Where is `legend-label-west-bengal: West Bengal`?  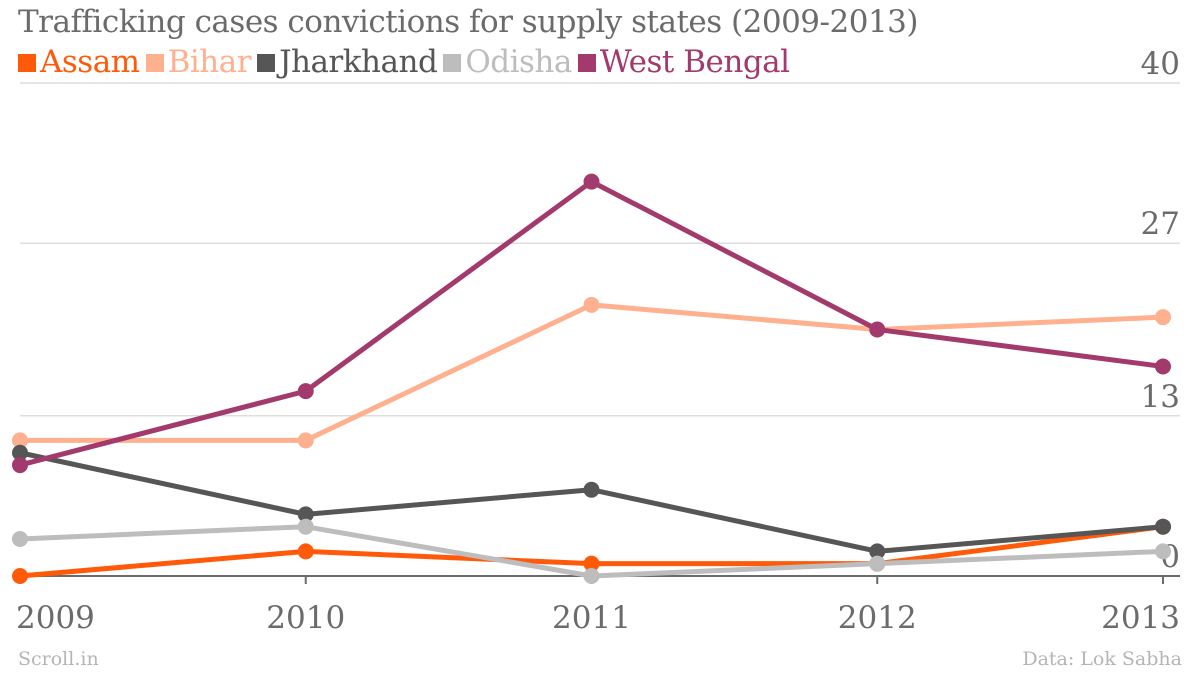 legend-label-west-bengal: West Bengal is located at coordinates (694, 62).